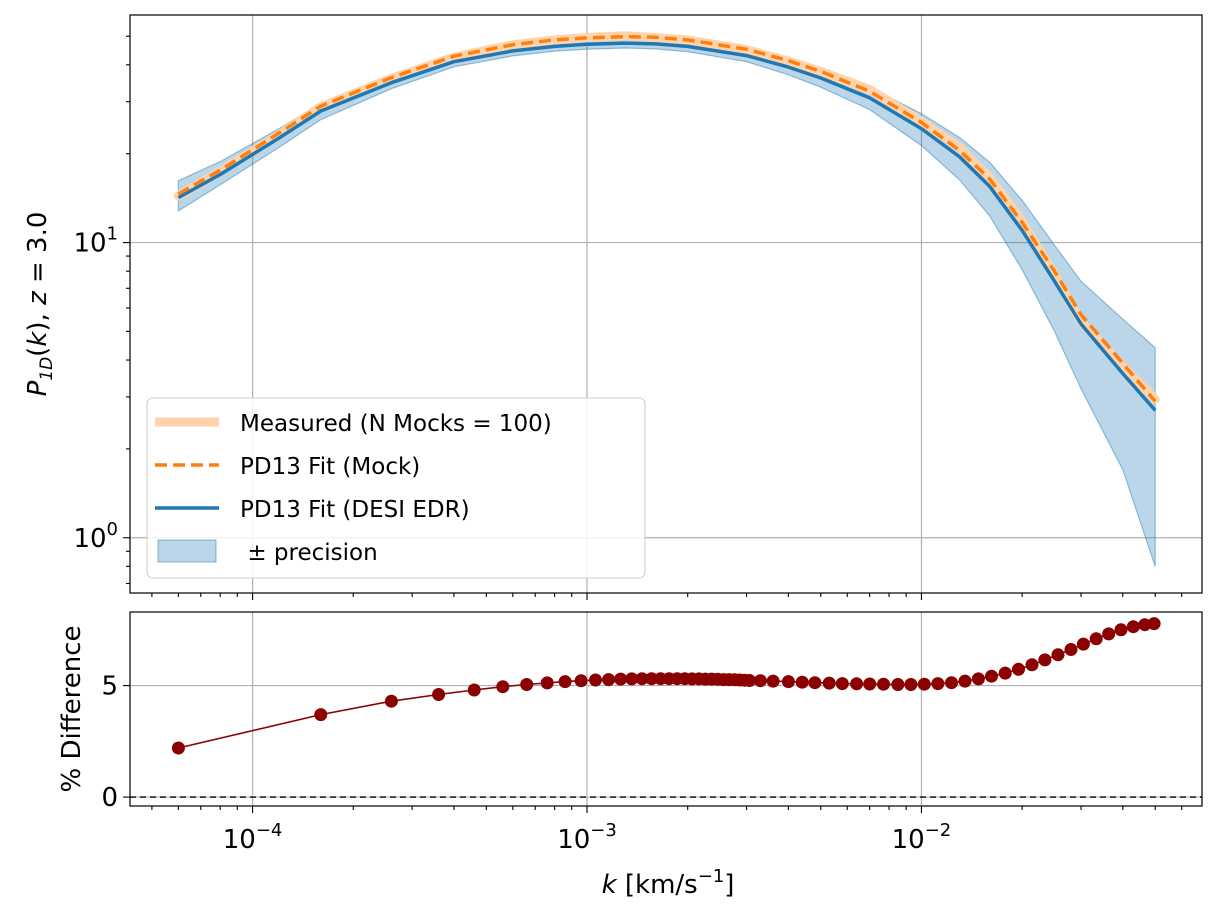  What do you see at coordinates (603, 830) in the screenshot?
I see `bottom-x-tick-exponent: −3` at bounding box center [603, 830].